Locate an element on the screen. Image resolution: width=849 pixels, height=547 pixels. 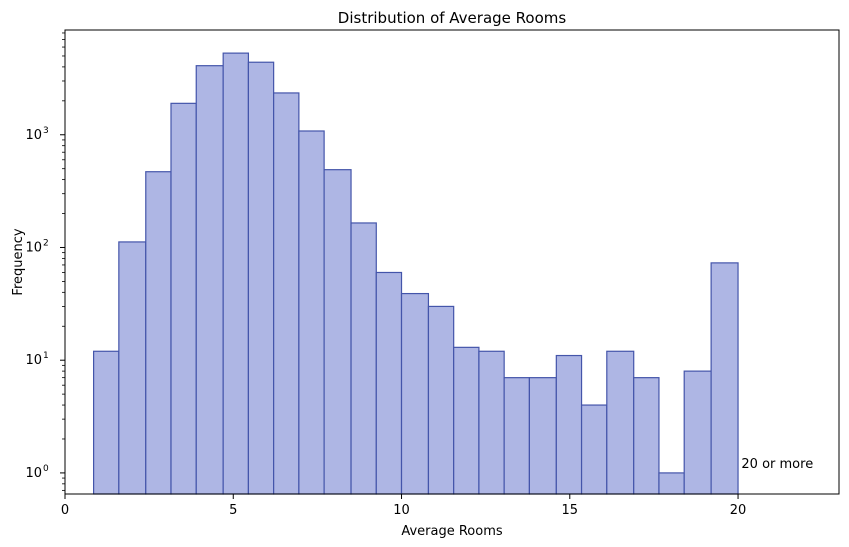
y-tick-exponent: 2 is located at coordinates (46, 243).